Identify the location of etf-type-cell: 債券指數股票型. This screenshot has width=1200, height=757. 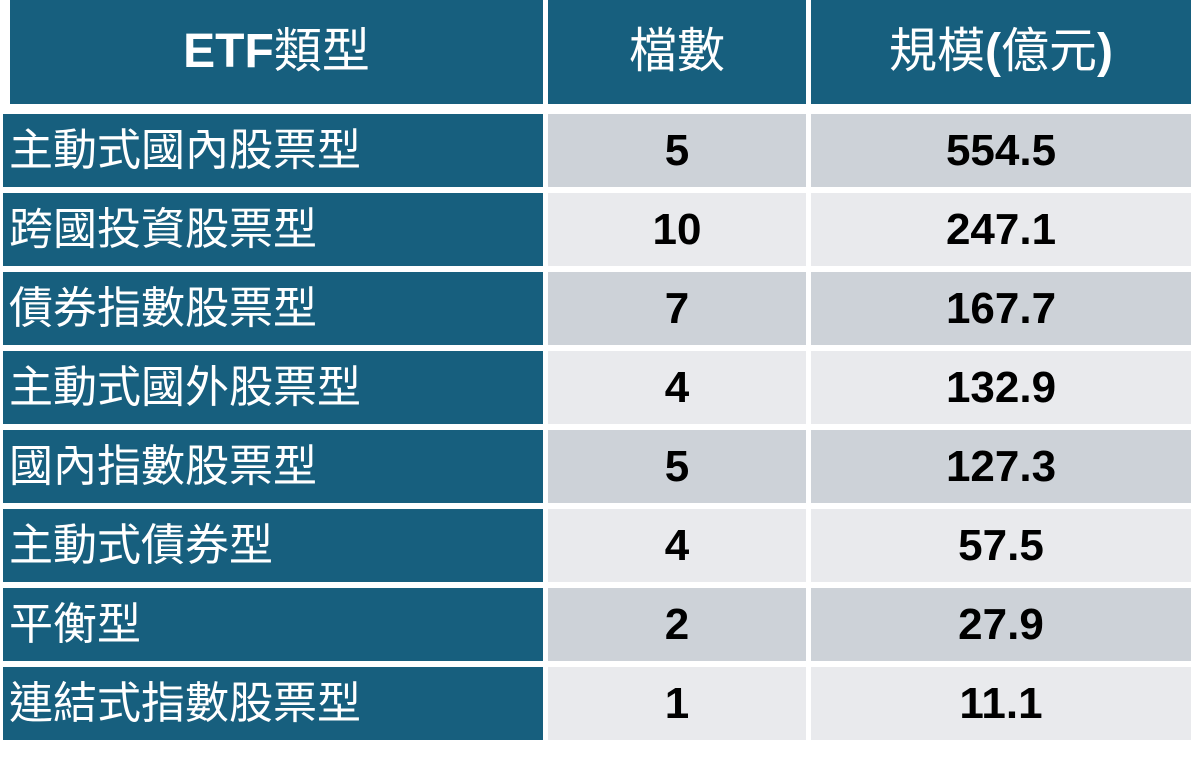
(273, 308).